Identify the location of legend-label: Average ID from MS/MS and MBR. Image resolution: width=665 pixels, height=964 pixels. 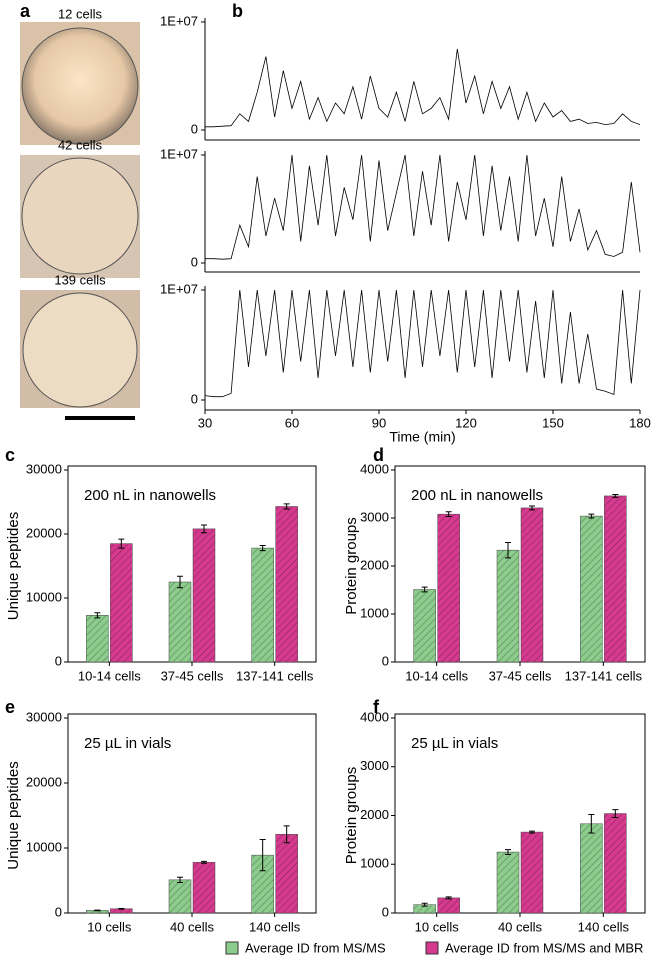
(544, 947).